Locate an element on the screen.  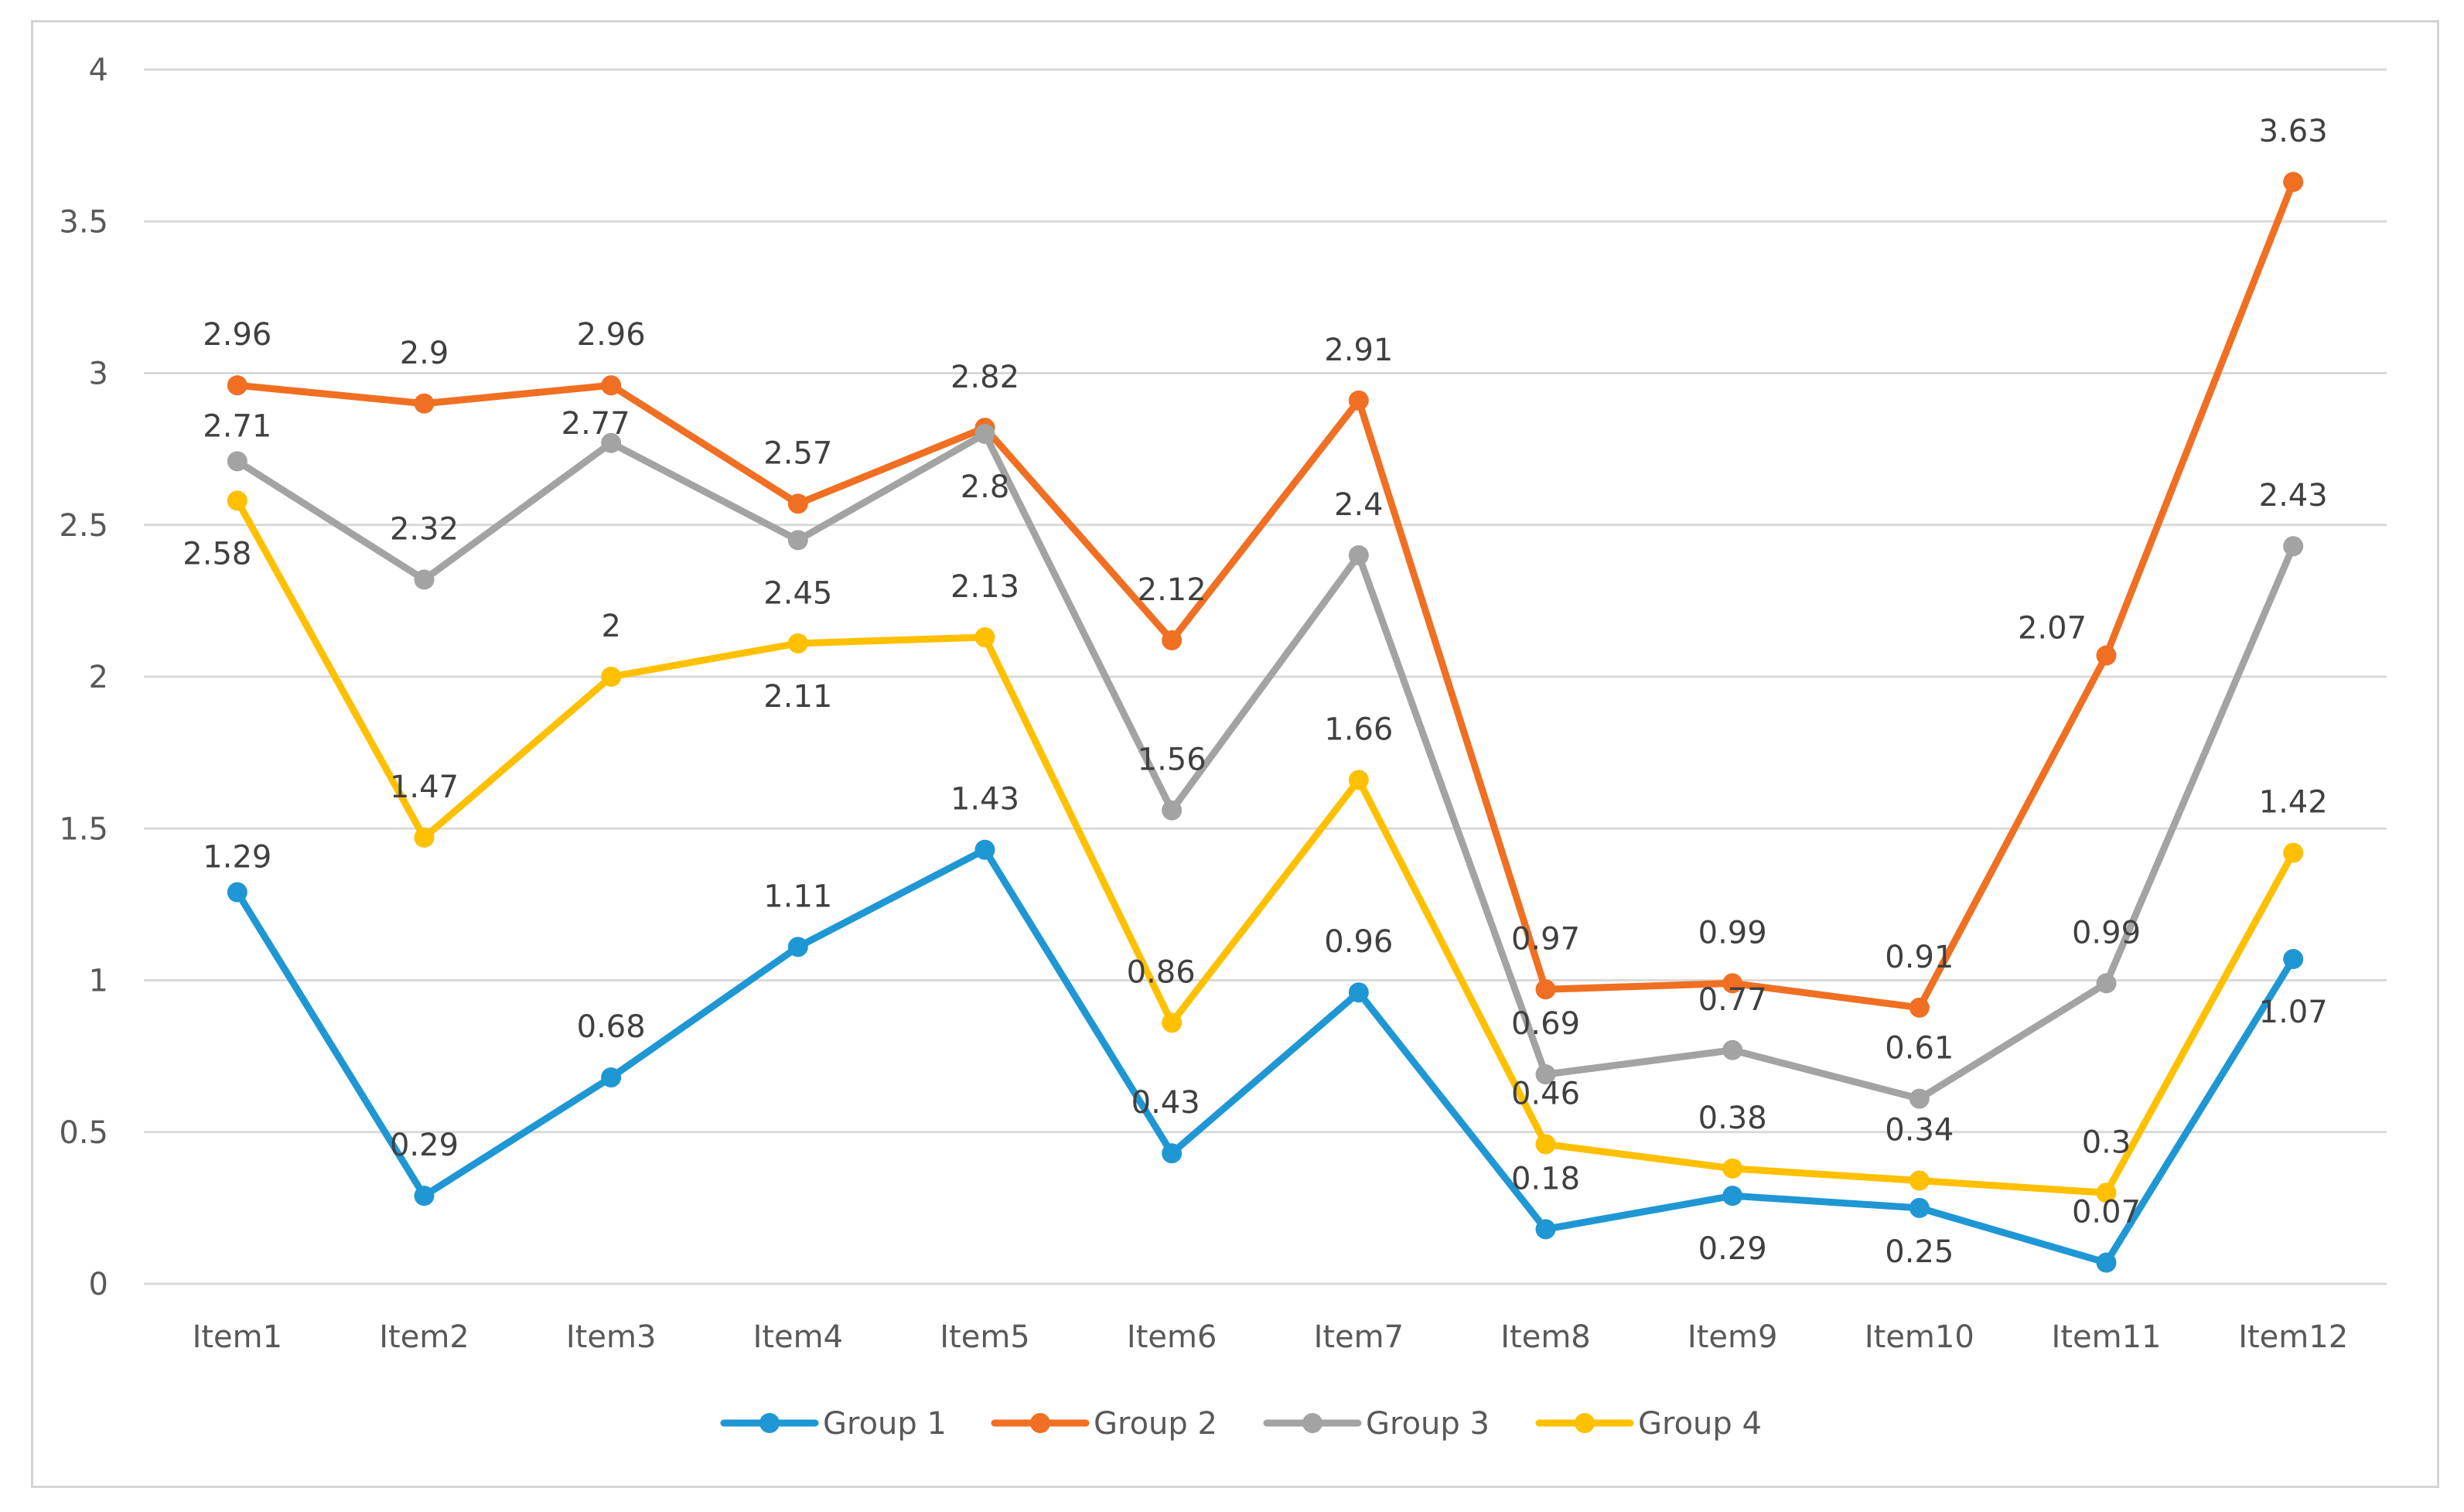
data-label-group-1: 0.43 is located at coordinates (1165, 1103).